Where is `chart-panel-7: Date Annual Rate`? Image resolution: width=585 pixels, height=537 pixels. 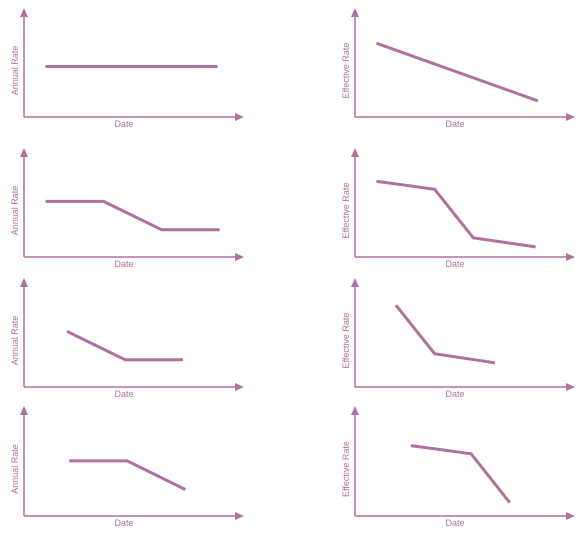
chart-panel-7: Date Annual Rate is located at coordinates (127, 467).